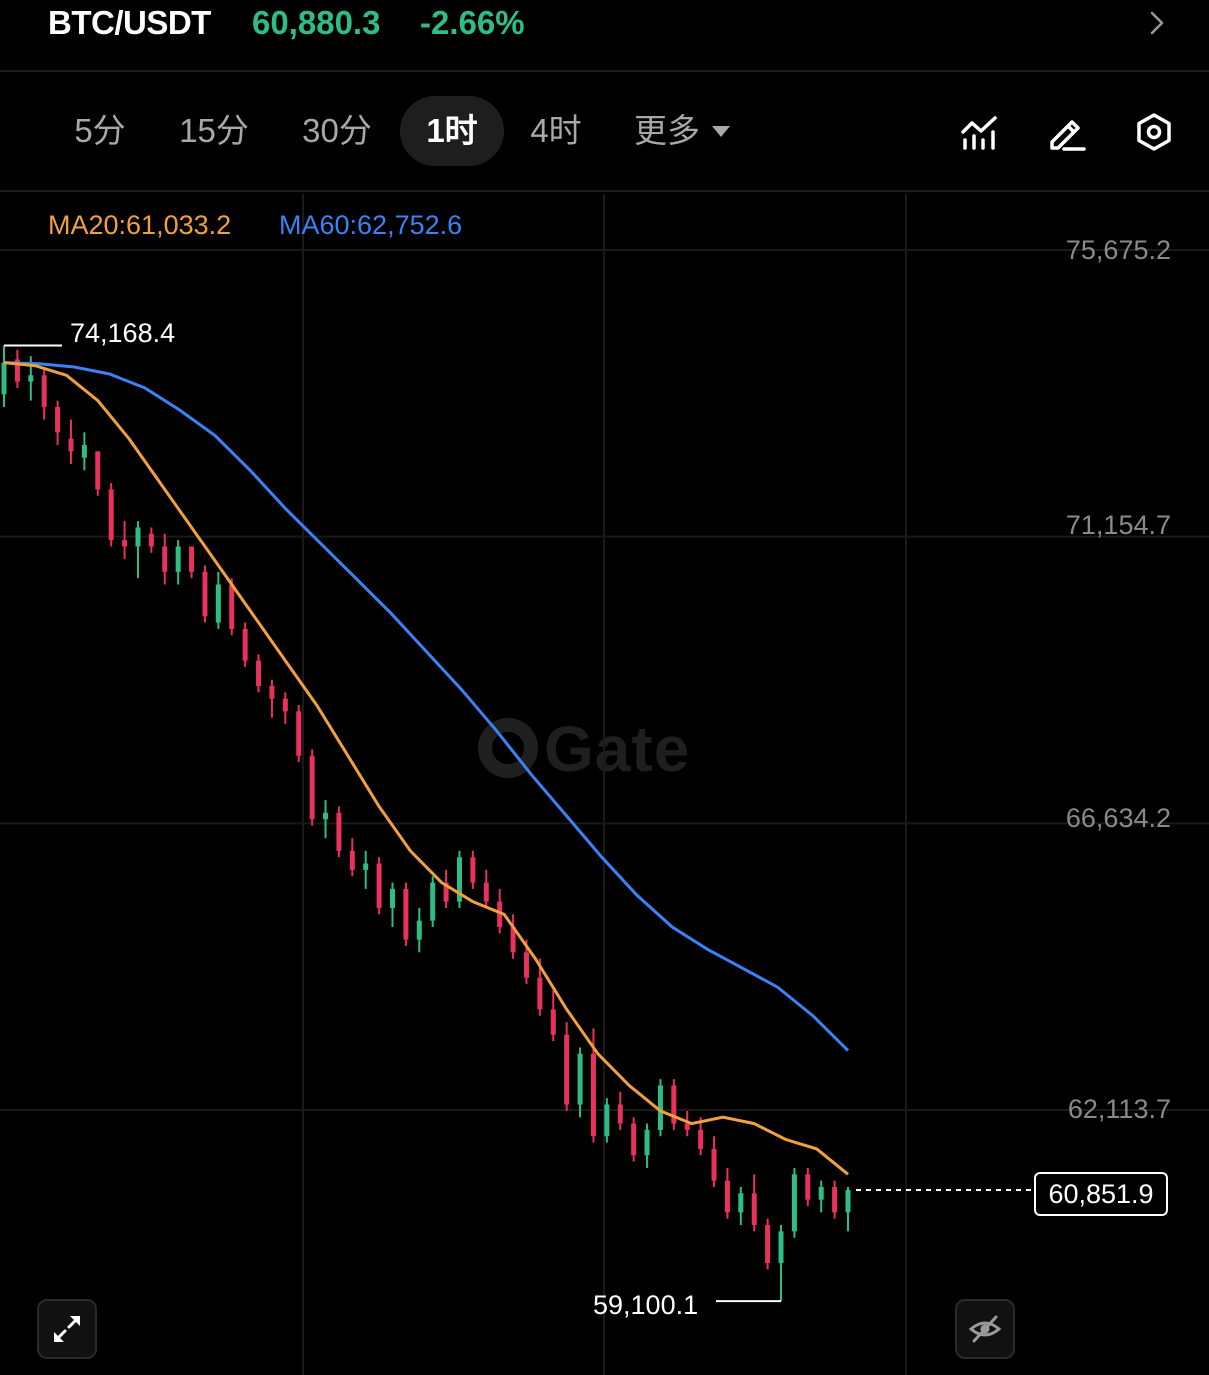 This screenshot has height=1375, width=1209. Describe the element at coordinates (1118, 525) in the screenshot. I see `y-axis-label-2: 71,154.7` at that location.